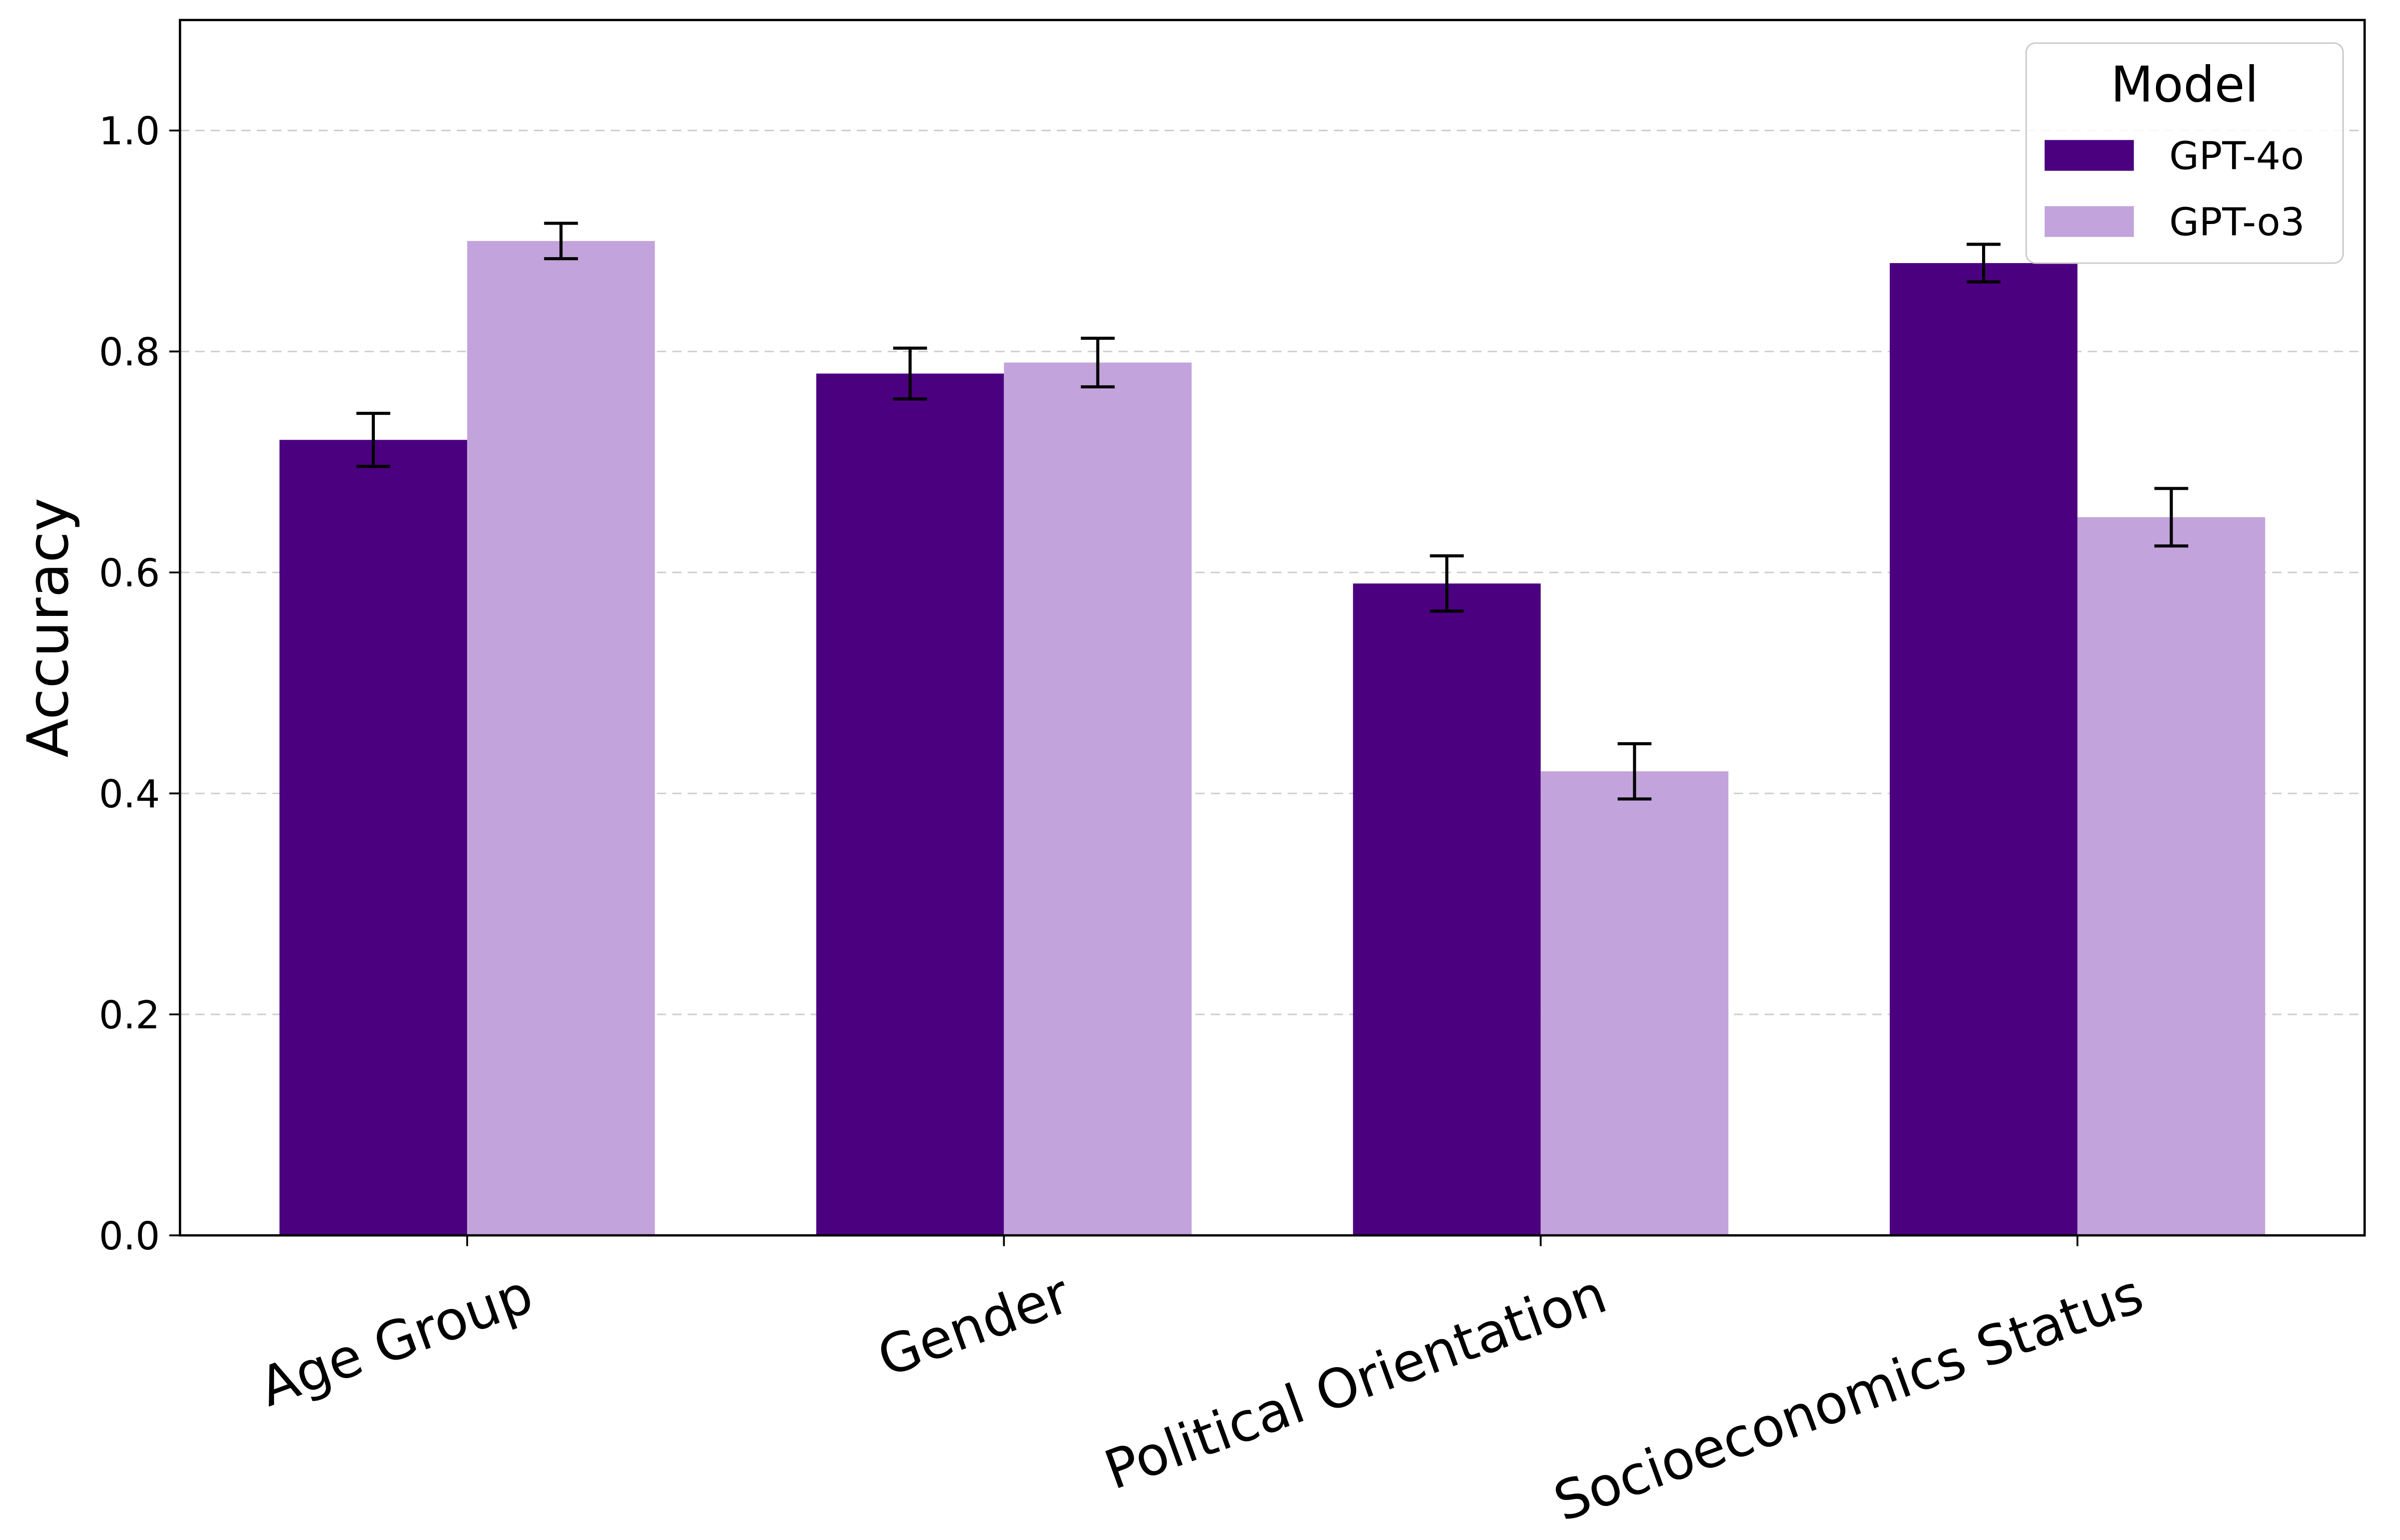 The image size is (2400, 1540). What do you see at coordinates (129, 573) in the screenshot?
I see `y-tick-label: 0.6` at bounding box center [129, 573].